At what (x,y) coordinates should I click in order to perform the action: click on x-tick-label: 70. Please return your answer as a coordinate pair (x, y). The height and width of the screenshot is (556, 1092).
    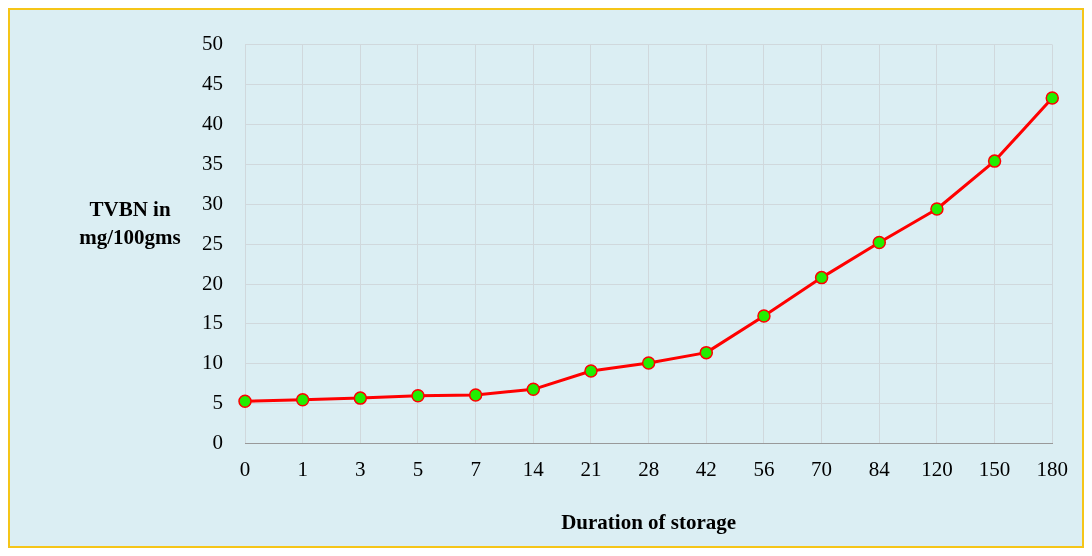
    Looking at the image, I should click on (822, 468).